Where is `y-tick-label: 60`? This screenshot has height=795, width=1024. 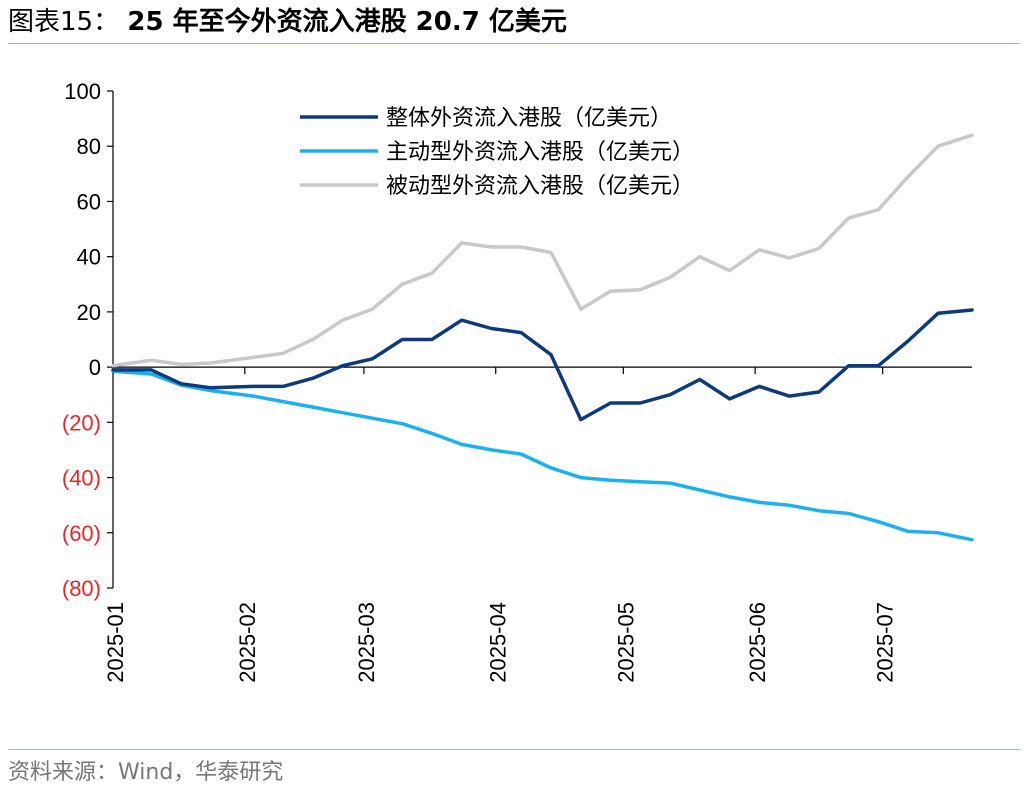
y-tick-label: 60 is located at coordinates (89, 201).